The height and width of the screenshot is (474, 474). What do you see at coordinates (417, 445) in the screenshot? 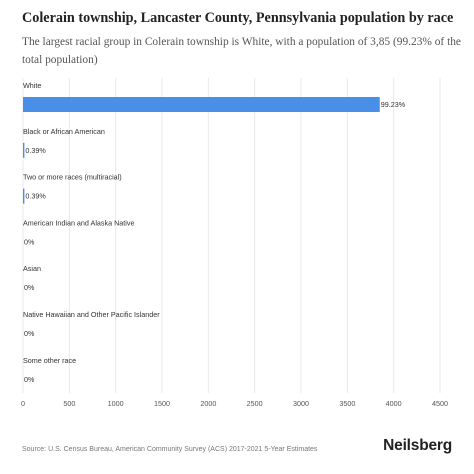
I see `brand-logo: Neilsberg` at bounding box center [417, 445].